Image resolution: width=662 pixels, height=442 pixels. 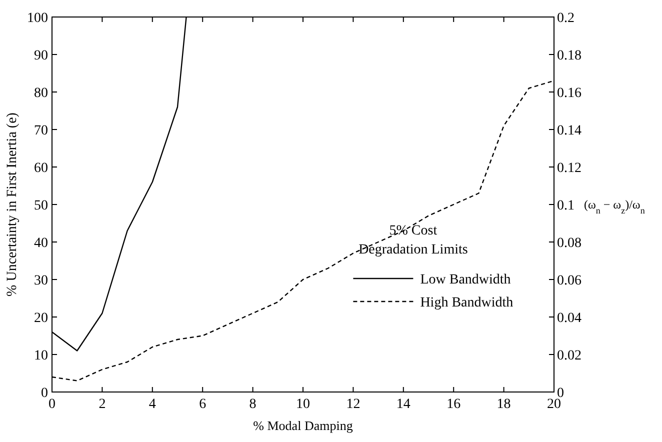 I want to click on legend-label: Low Bandwidth, so click(x=465, y=280).